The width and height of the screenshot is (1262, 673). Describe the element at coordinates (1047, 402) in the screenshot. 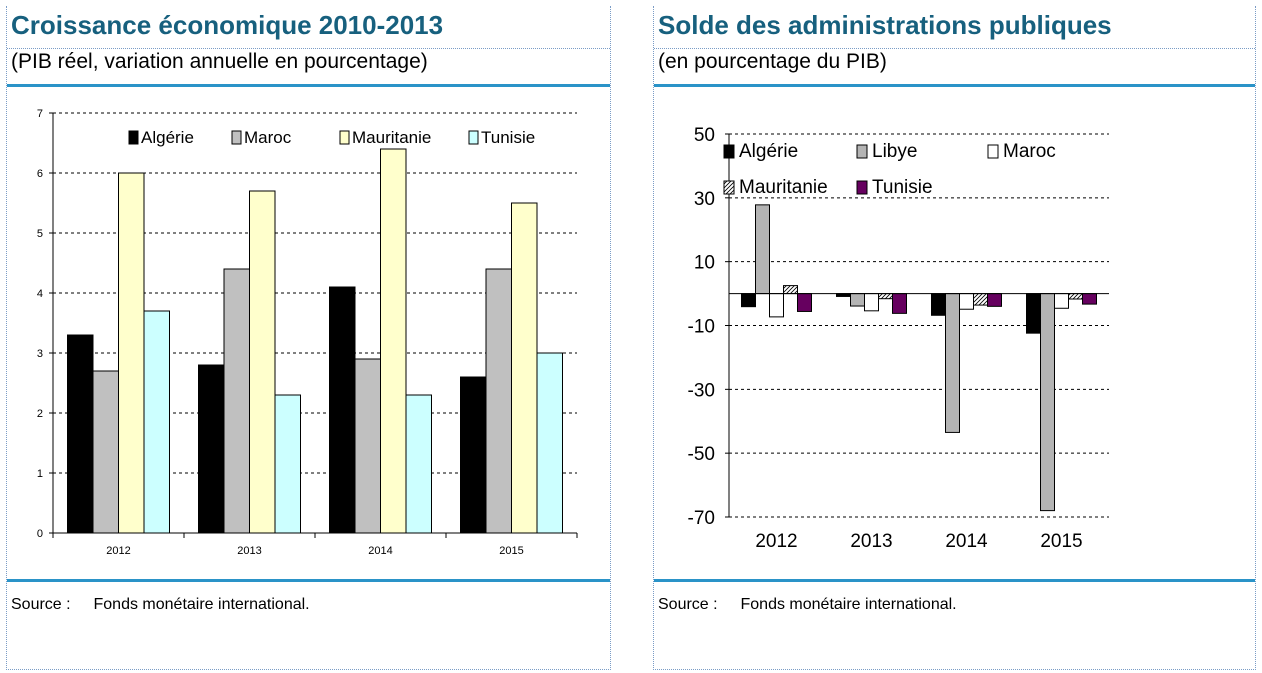

I see `bar-libye-2015` at that location.